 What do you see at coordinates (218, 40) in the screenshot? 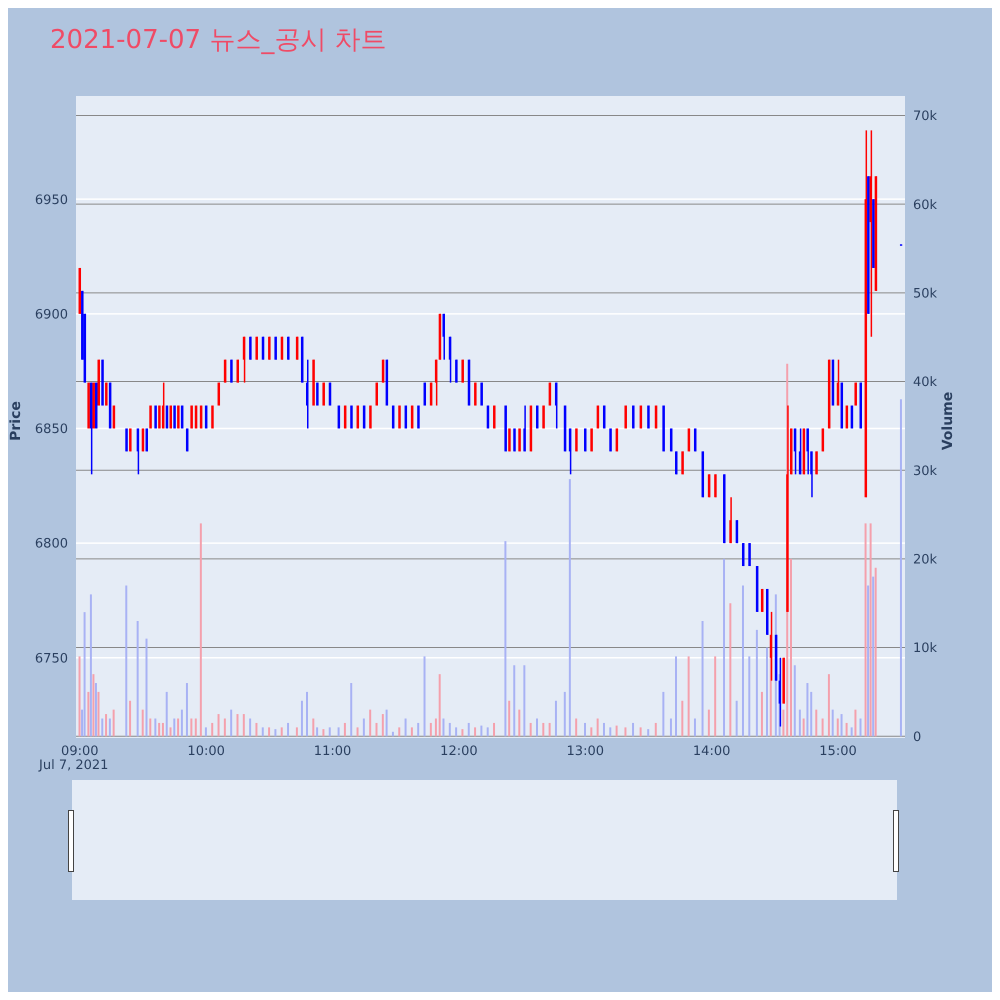
I see `chart-title: 2021-07-07 뉴스_공시 차트` at bounding box center [218, 40].